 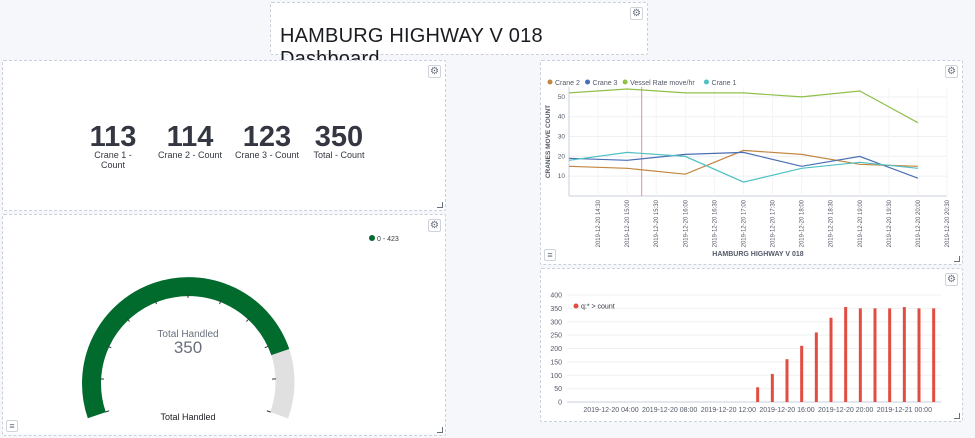 I want to click on x-tick-label: 2019-12-21 00:00, so click(x=904, y=410).